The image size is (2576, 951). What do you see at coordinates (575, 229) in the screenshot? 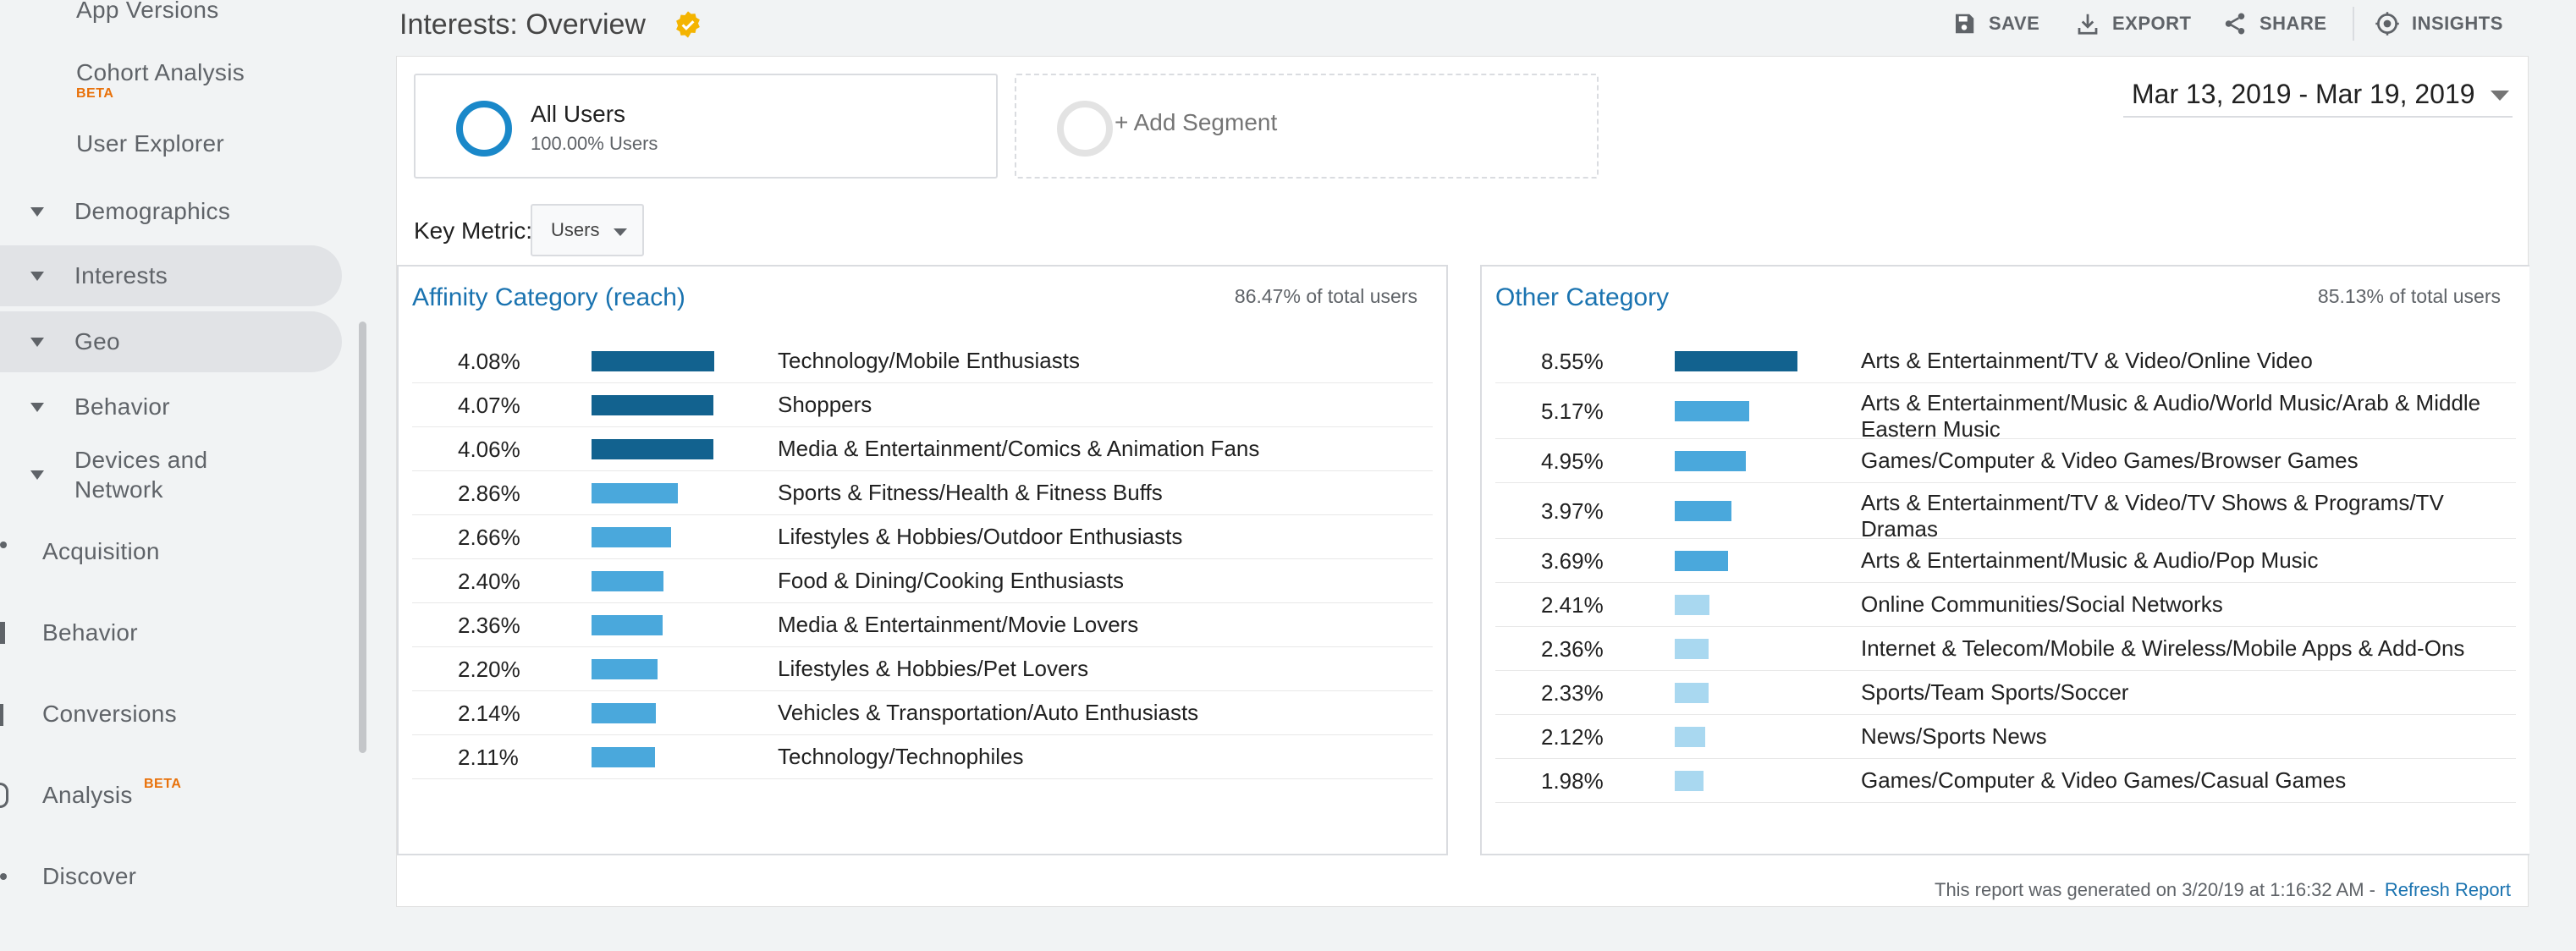
I see `key-metric-value: Users` at bounding box center [575, 229].